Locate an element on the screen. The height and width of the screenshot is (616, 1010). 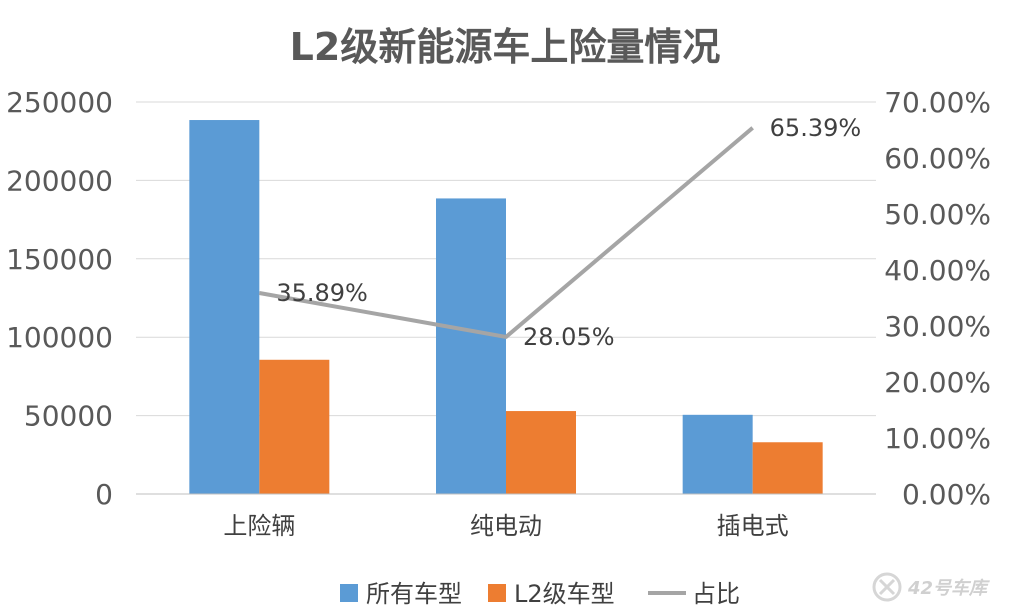
chart-title: L2级新能源车上险量情况 is located at coordinates (505, 47).